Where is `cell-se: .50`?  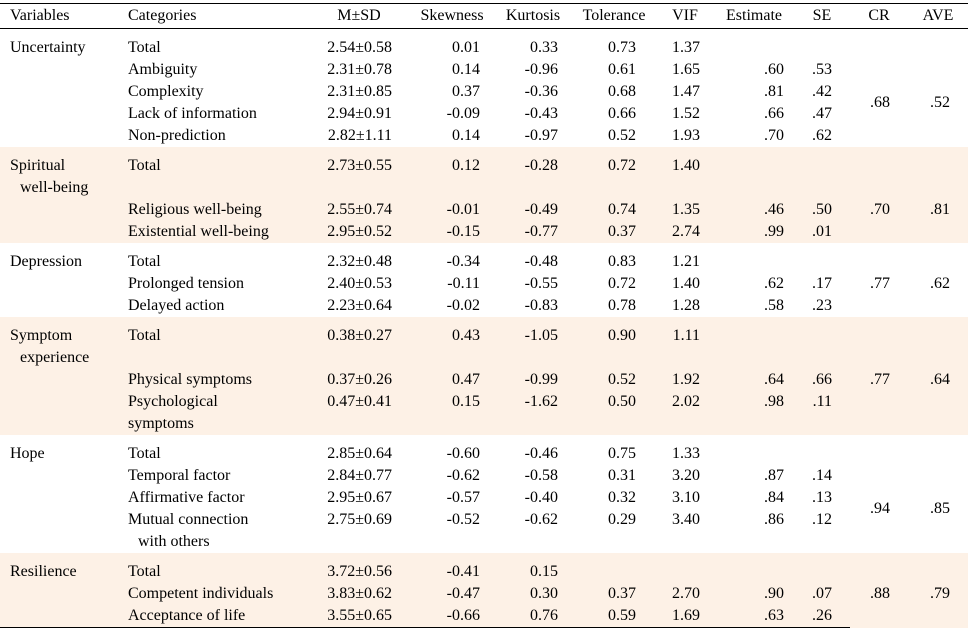
cell-se: .50 is located at coordinates (822, 210).